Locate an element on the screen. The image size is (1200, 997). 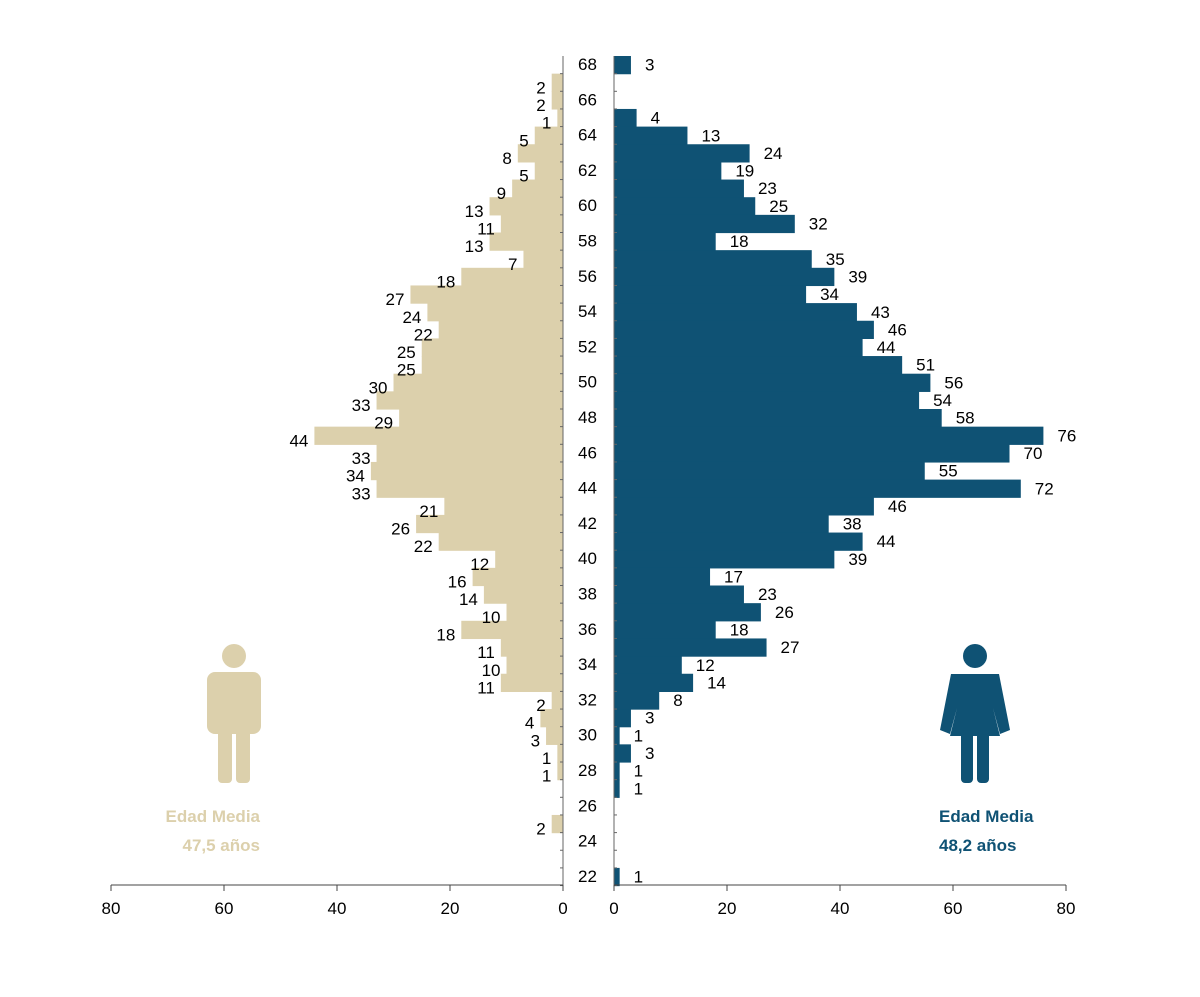
male-person-icon is located at coordinates (234, 713).